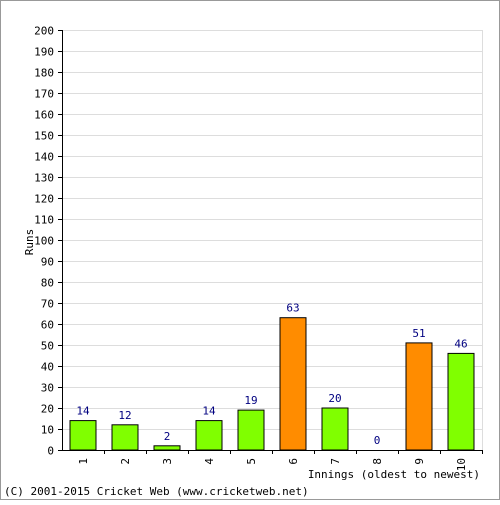 The image size is (500, 505). What do you see at coordinates (47, 409) in the screenshot?
I see `y-tick-label: 20` at bounding box center [47, 409].